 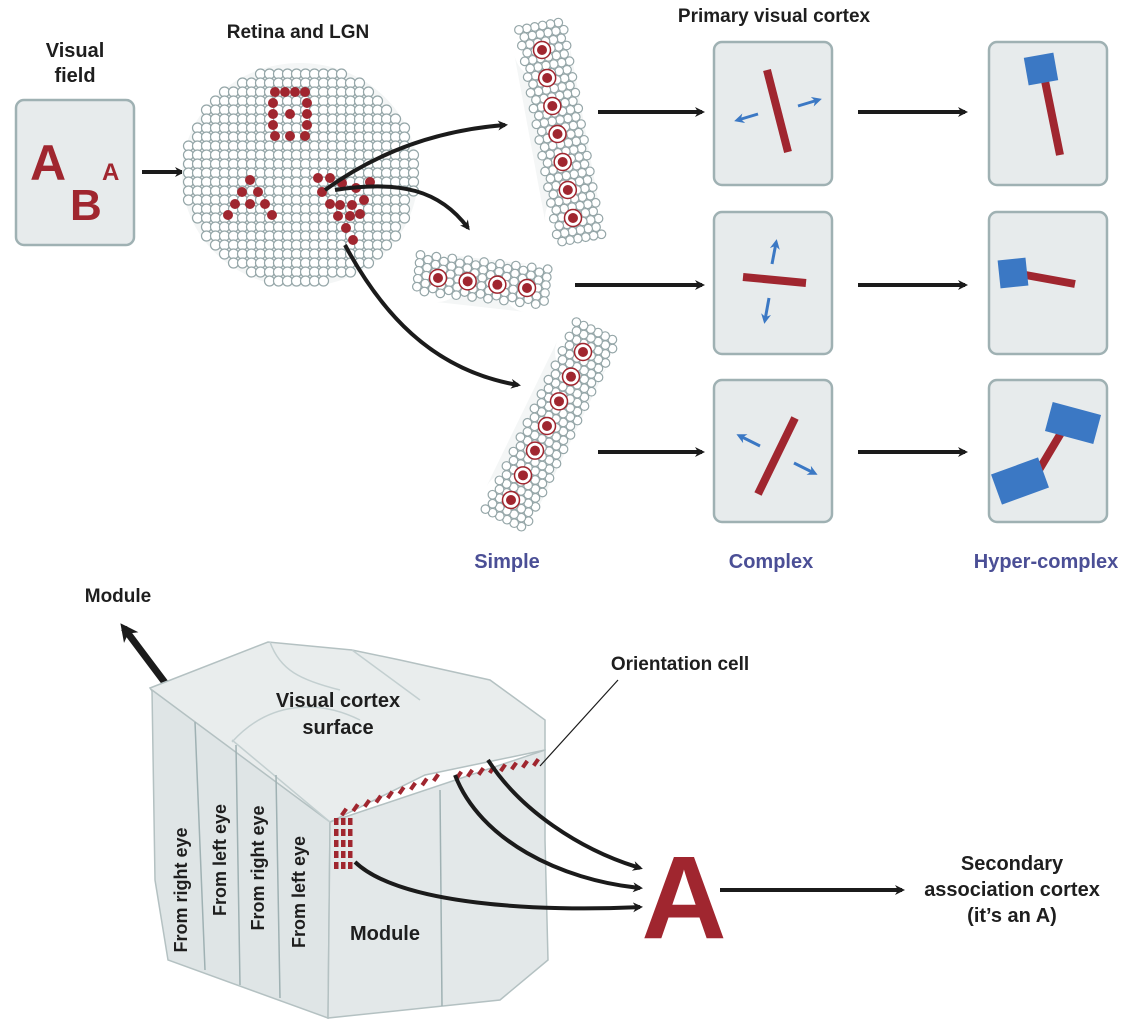 I want to click on simple-band-vertical, so click(x=560, y=132).